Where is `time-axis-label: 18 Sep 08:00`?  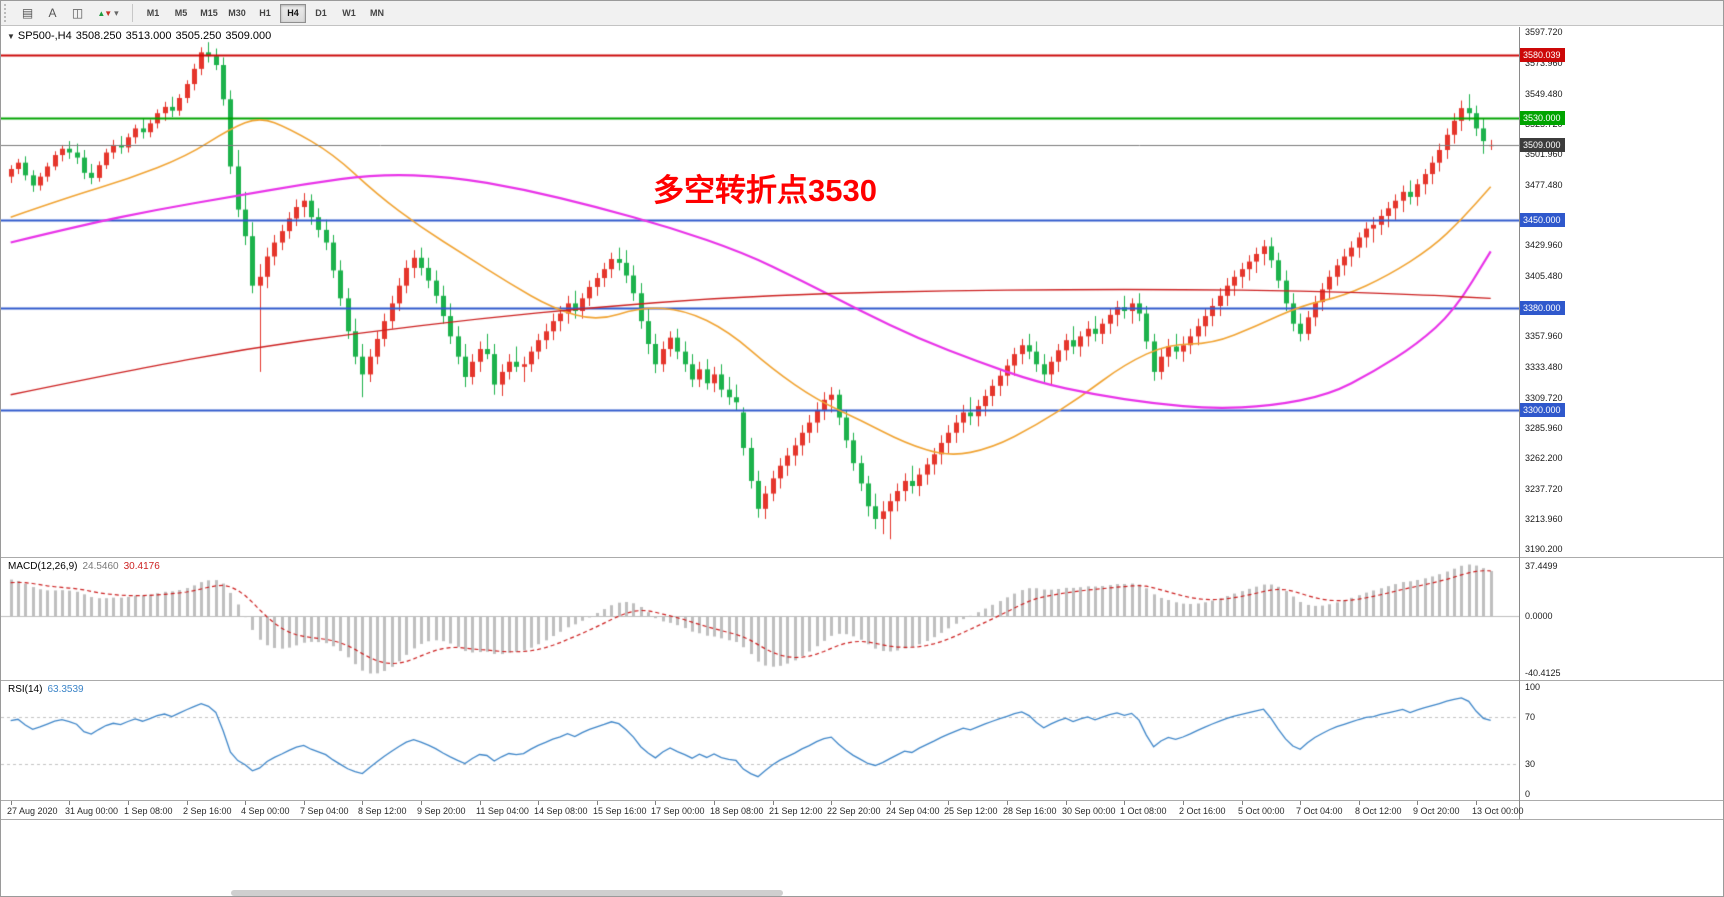 time-axis-label: 18 Sep 08:00 is located at coordinates (737, 811).